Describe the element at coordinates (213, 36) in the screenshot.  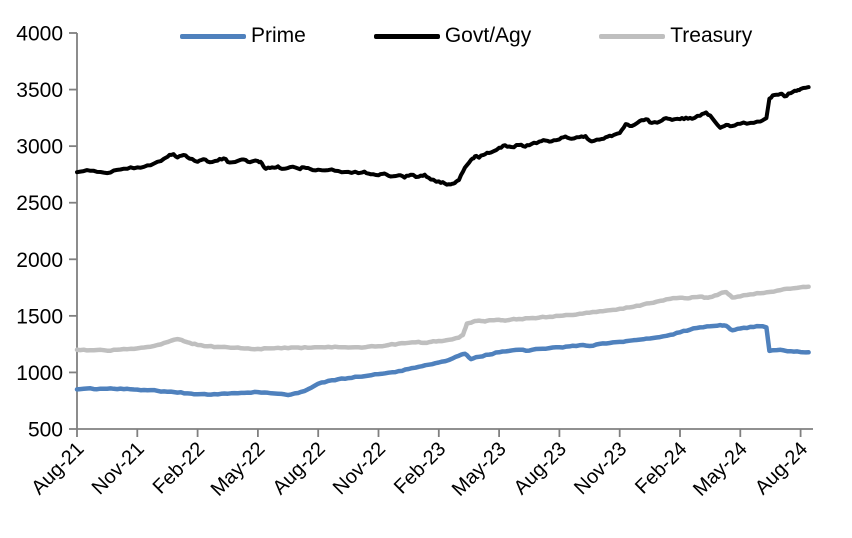
I see `prime-line-swatch` at that location.